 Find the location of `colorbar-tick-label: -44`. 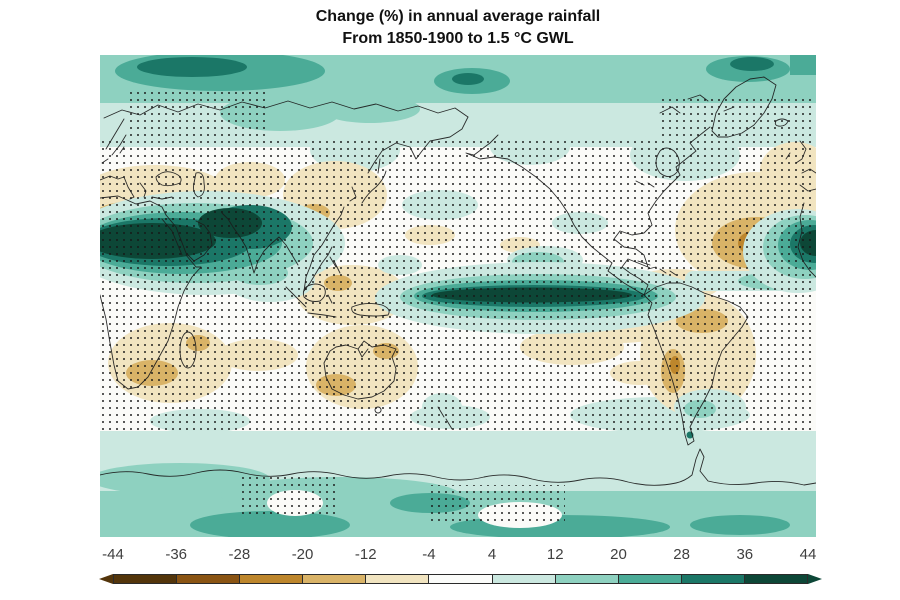

colorbar-tick-label: -44 is located at coordinates (113, 554).